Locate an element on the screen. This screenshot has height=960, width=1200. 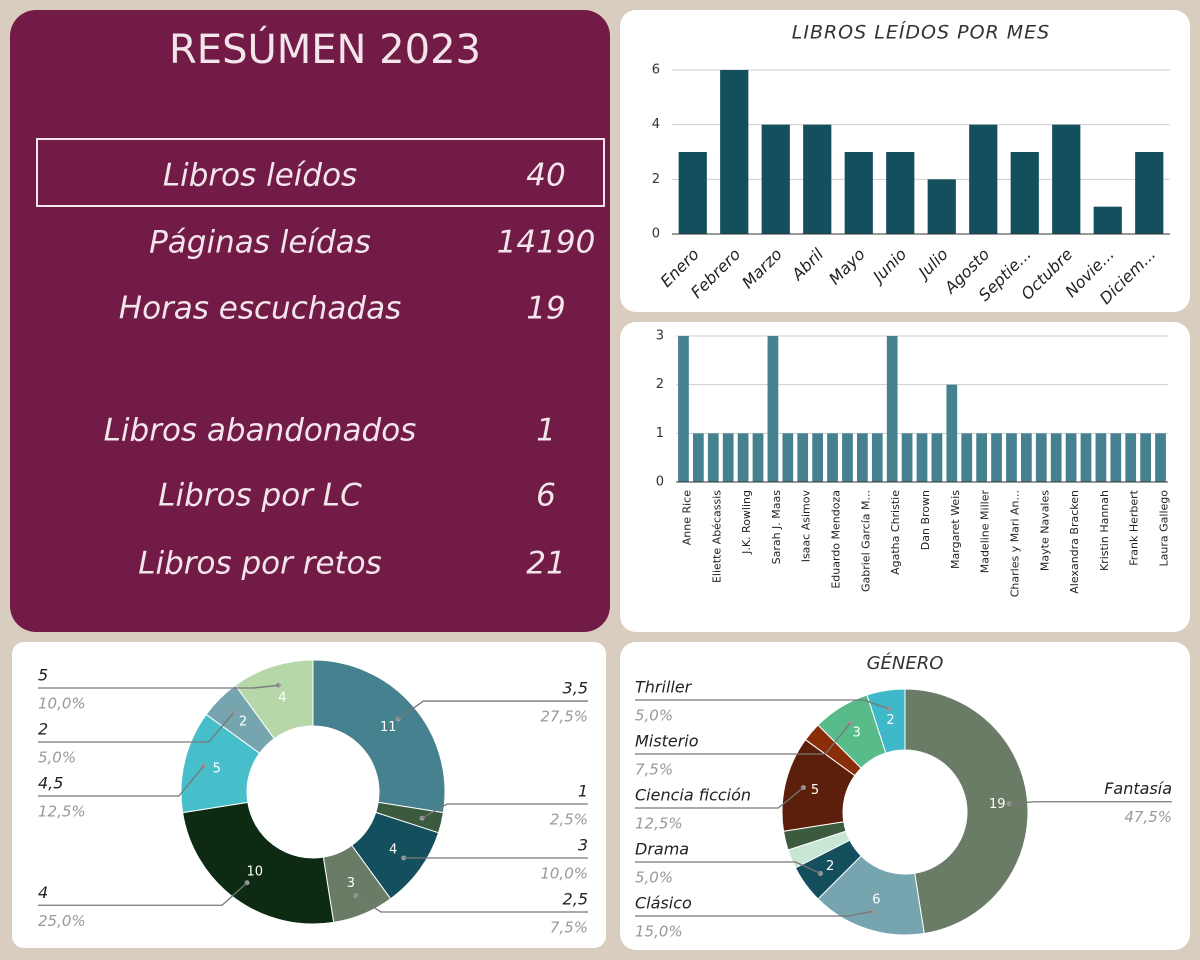
x-tick-label: J.K. Rowling is located at coordinates (746, 522).